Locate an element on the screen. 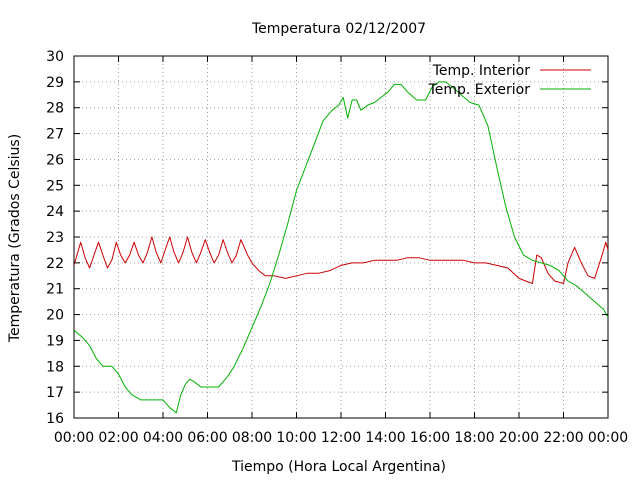 The image size is (640, 480). y-tick-label: 16 is located at coordinates (55, 419).